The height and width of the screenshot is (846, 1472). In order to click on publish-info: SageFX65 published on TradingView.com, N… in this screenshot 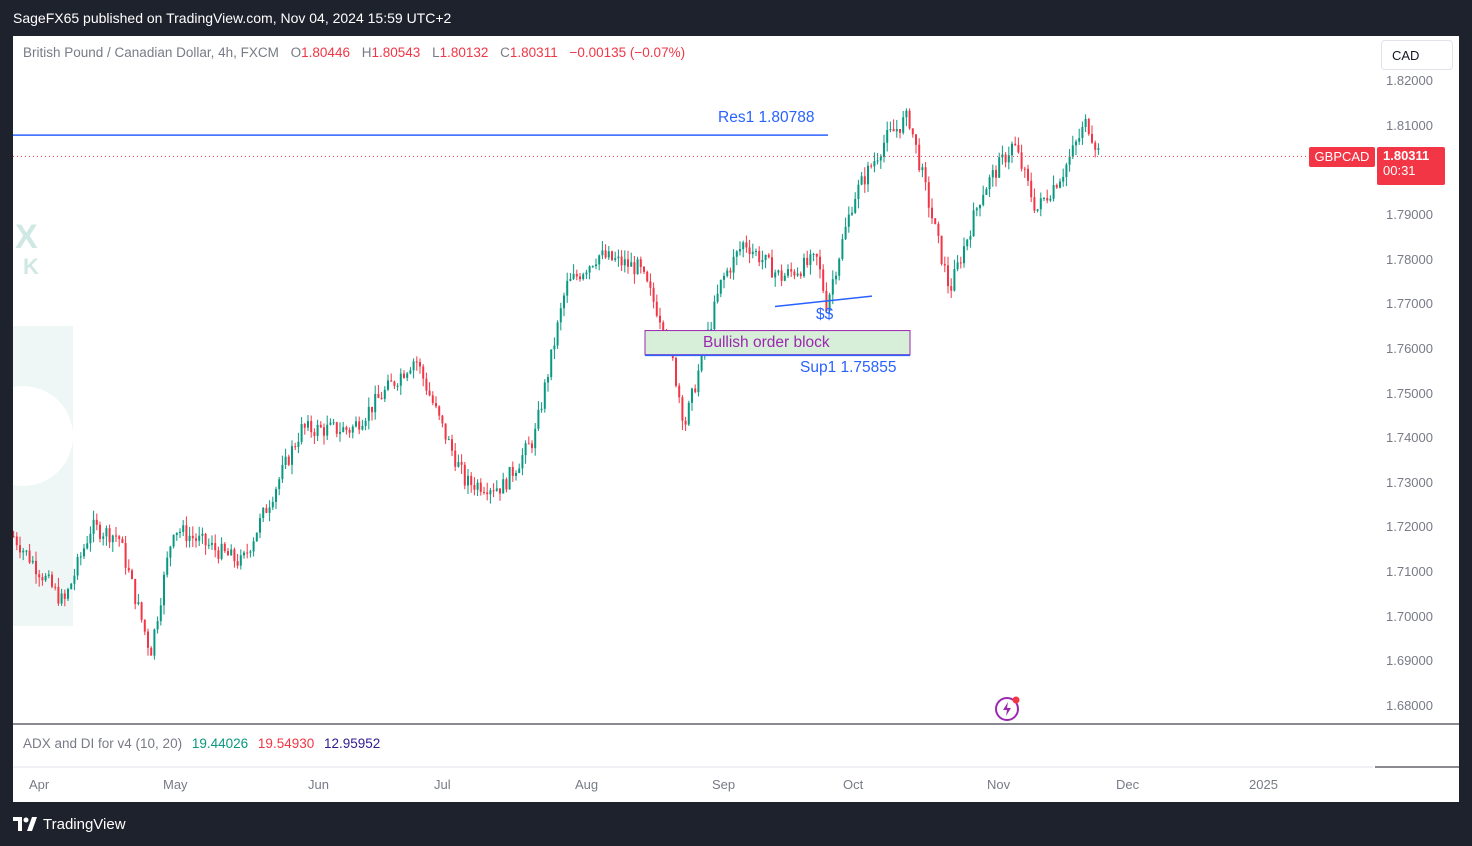, I will do `click(232, 18)`.